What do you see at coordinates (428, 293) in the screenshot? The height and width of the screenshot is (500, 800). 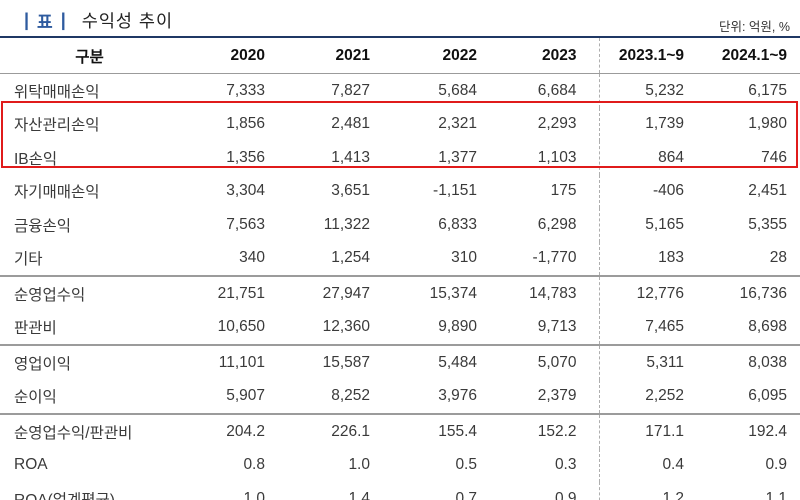 I see `cell: 15,374` at bounding box center [428, 293].